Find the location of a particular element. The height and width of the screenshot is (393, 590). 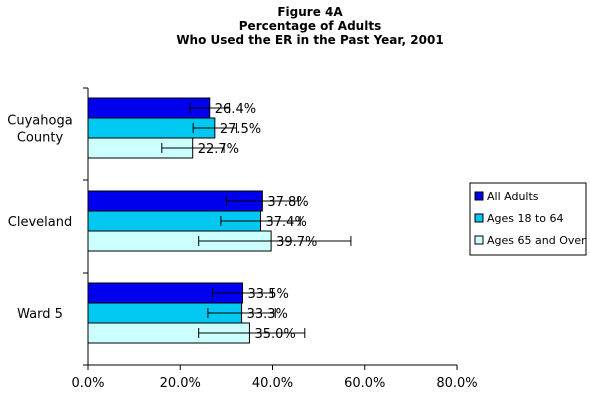

chart-title-line: Percentage of Adults is located at coordinates (310, 26).